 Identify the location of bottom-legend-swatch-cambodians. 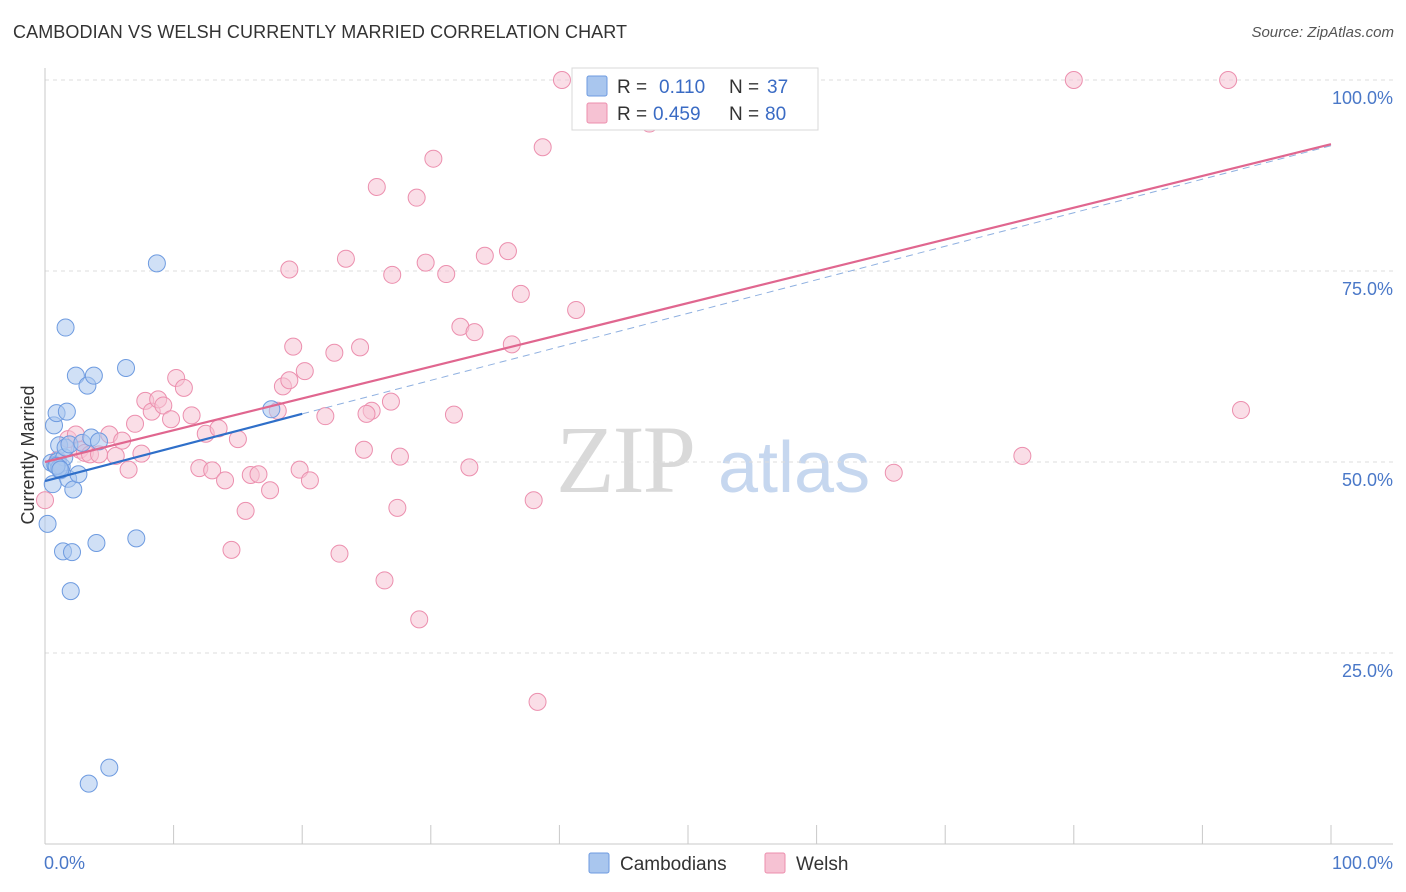
(599, 863).